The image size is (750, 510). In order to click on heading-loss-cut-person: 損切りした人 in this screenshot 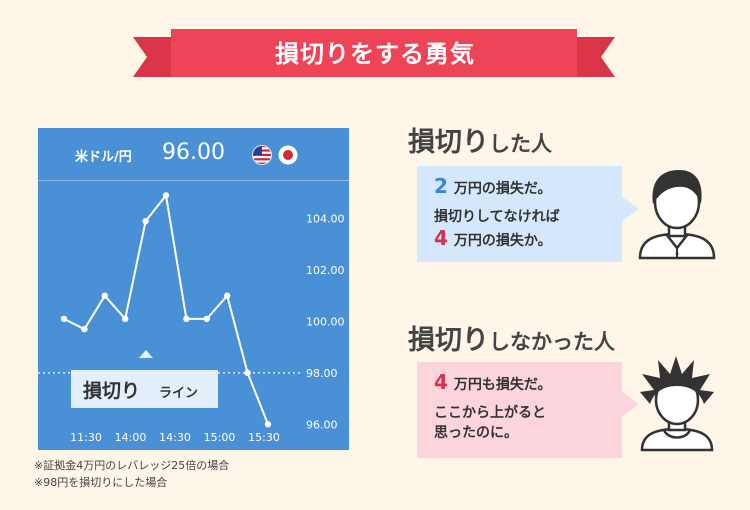, I will do `click(480, 139)`.